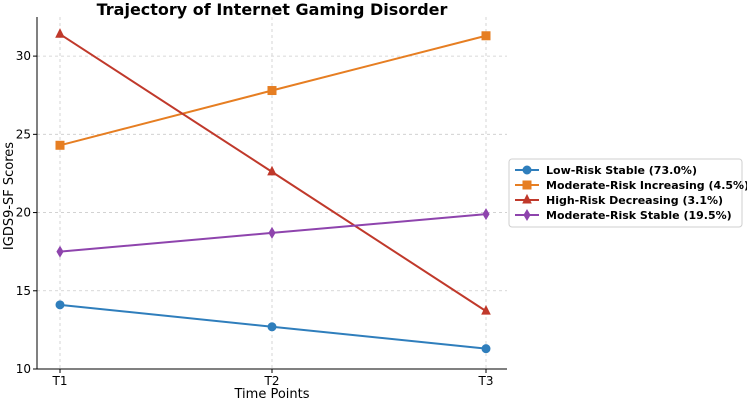 This screenshot has width=747, height=401. I want to click on x-tick-label: T1, so click(60, 381).